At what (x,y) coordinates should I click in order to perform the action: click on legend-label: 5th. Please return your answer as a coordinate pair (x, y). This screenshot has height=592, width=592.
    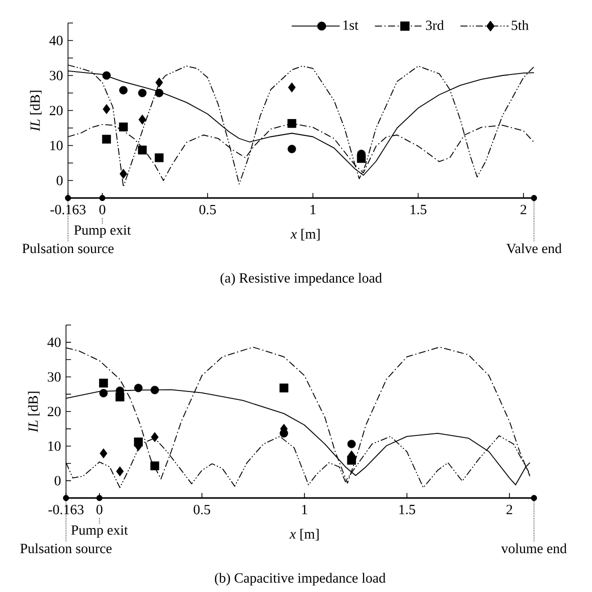
    Looking at the image, I should click on (520, 25).